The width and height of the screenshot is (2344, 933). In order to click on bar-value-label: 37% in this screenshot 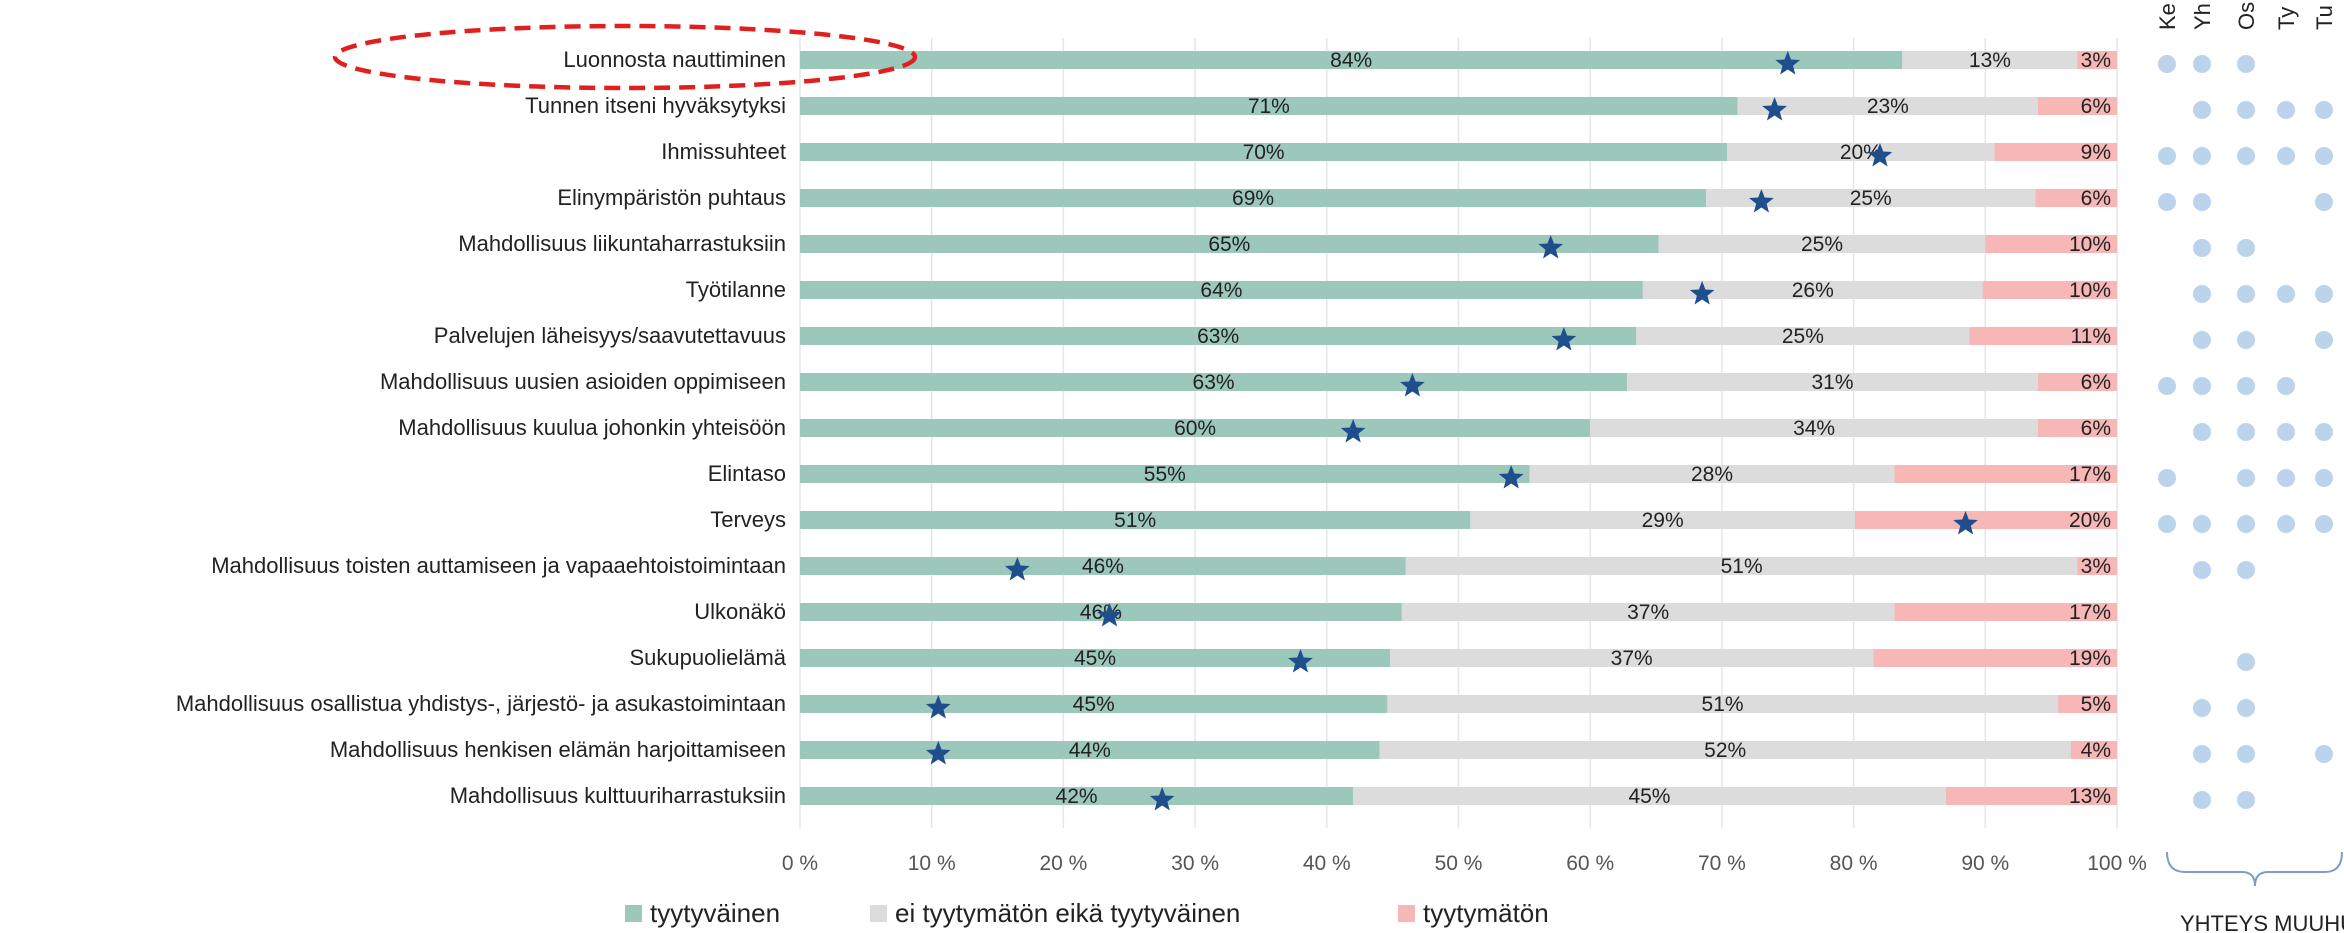, I will do `click(1632, 658)`.